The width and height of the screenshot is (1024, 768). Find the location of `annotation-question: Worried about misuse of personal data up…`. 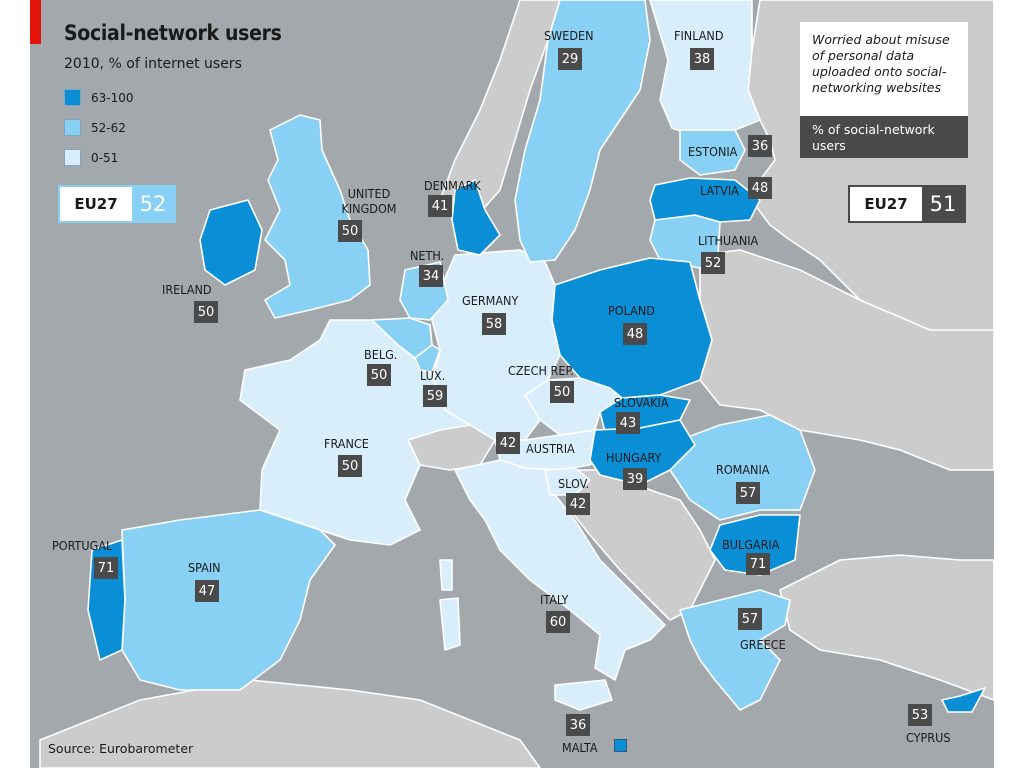

annotation-question: Worried about misuse of personal data up… is located at coordinates (884, 69).